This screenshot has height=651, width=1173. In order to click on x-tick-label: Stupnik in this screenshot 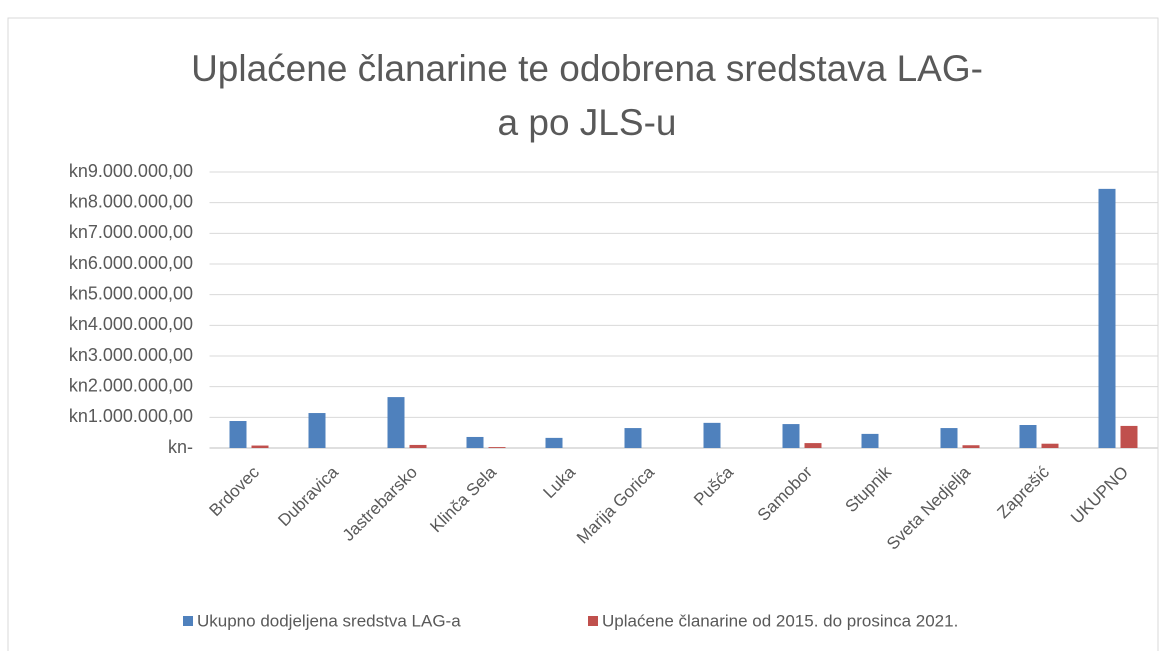, I will do `click(868, 489)`.